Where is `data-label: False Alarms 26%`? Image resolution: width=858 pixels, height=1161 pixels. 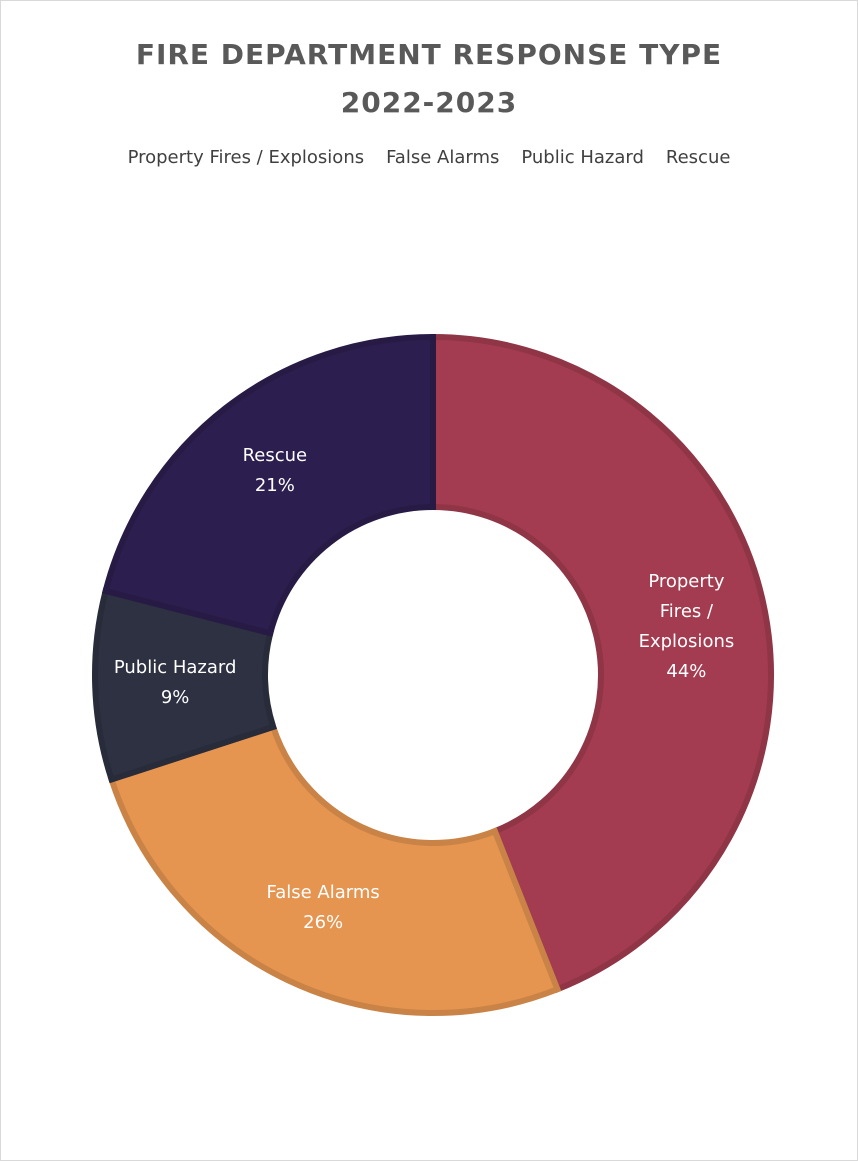
data-label: False Alarms 26% is located at coordinates (323, 908).